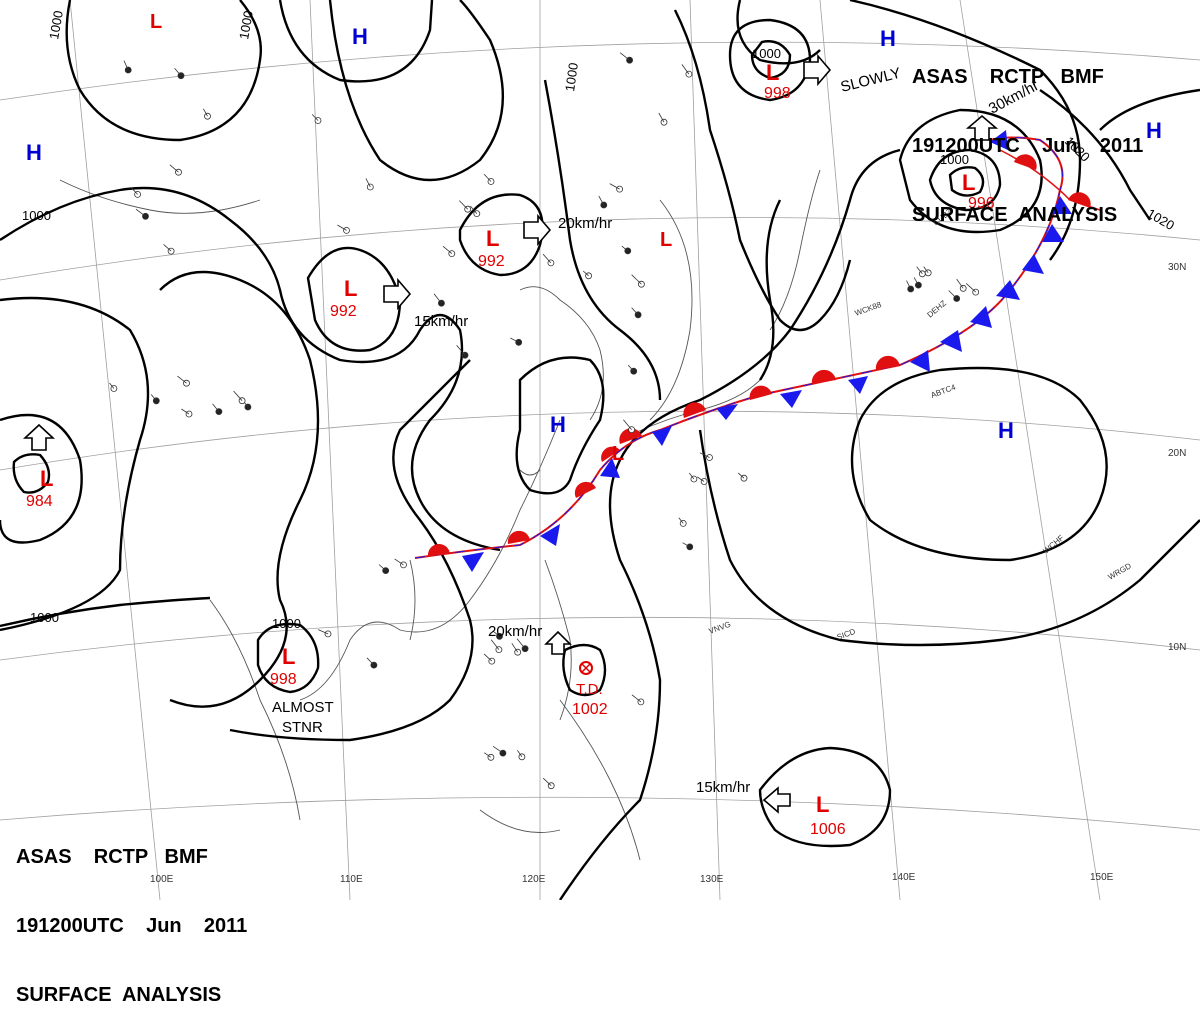  Describe the element at coordinates (302, 727) in the screenshot. I see `motion-label: STNR` at that location.